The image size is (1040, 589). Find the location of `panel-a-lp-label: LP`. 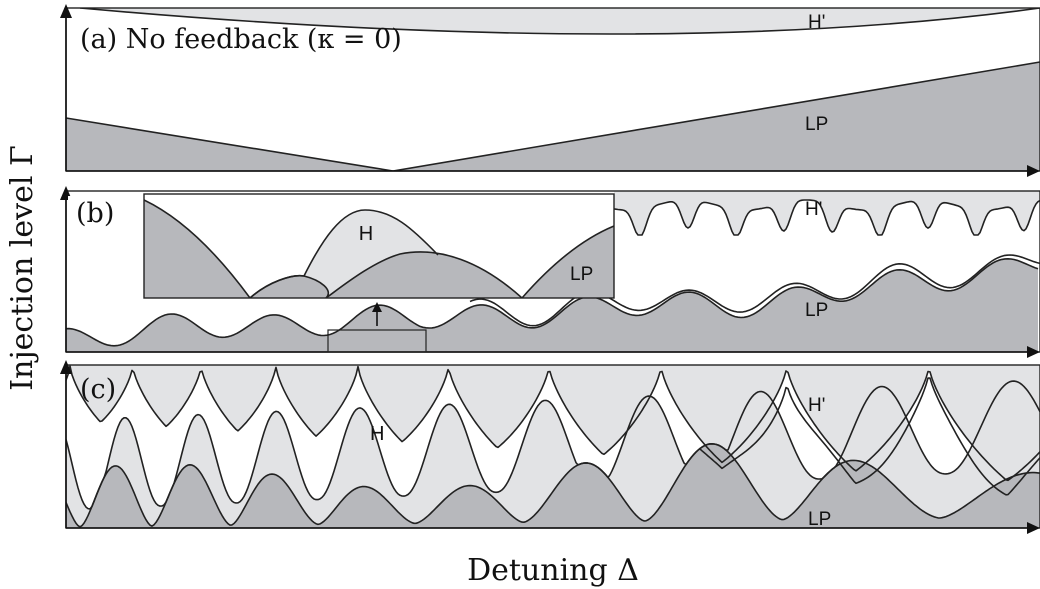

panel-a-lp-label: LP is located at coordinates (816, 124).